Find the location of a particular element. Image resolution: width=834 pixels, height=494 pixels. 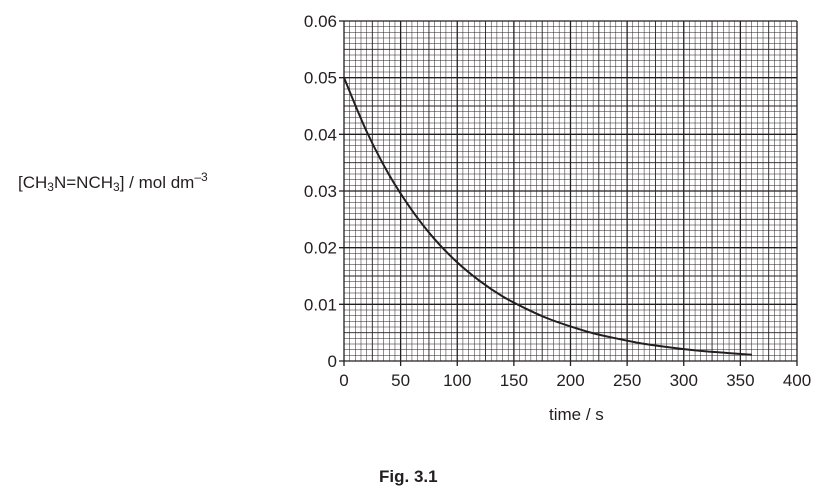

x-tick-label: 0 is located at coordinates (343, 380).